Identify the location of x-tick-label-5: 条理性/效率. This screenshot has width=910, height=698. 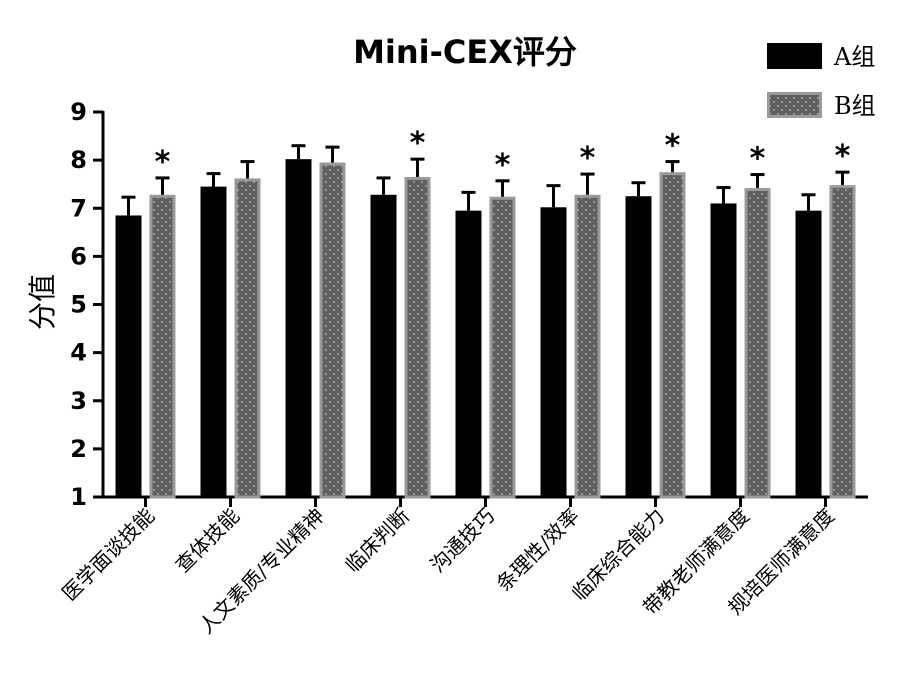
(538, 550).